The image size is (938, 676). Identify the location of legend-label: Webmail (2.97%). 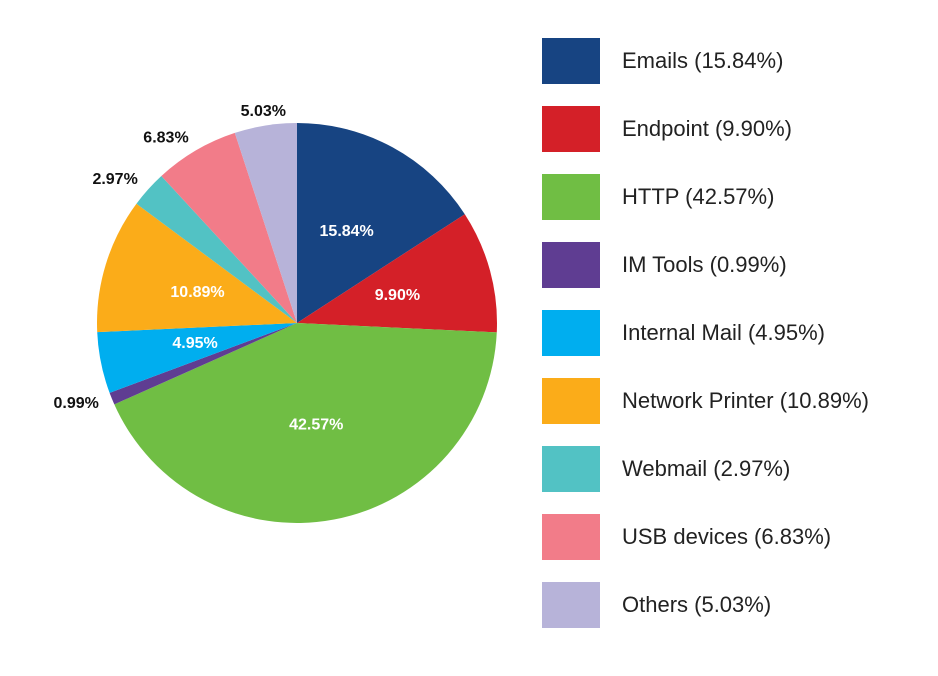
(706, 468).